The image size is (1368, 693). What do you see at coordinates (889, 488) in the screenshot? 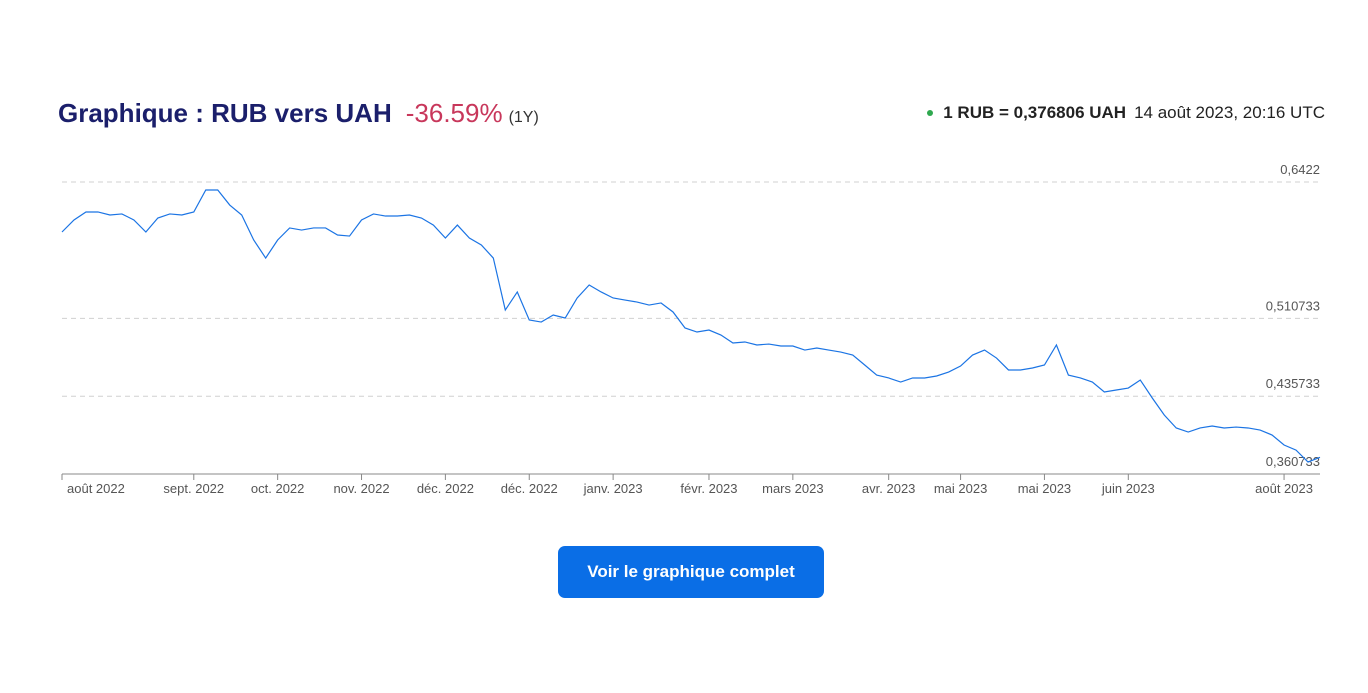
I see `x-tick-label: avr. 2023` at bounding box center [889, 488].